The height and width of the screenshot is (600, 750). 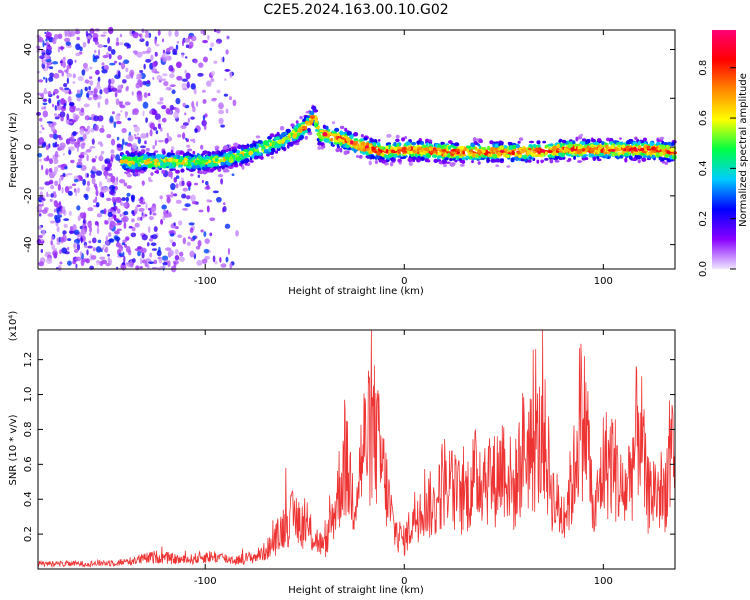 I want to click on spectrogram-ylabel: Frequency (Hz), so click(x=13, y=150).